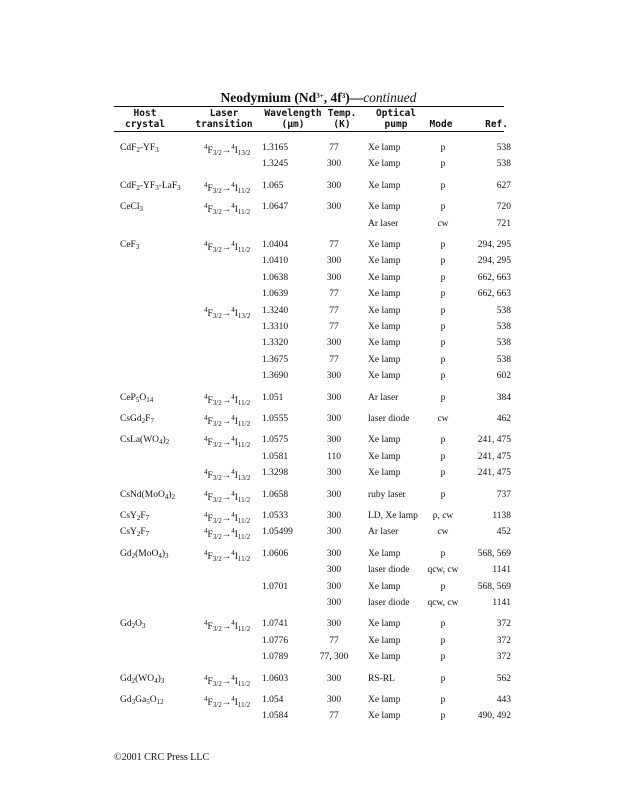 This screenshot has height=800, width=617. Describe the element at coordinates (273, 185) in the screenshot. I see `cell-wavelength: 1.065` at that location.